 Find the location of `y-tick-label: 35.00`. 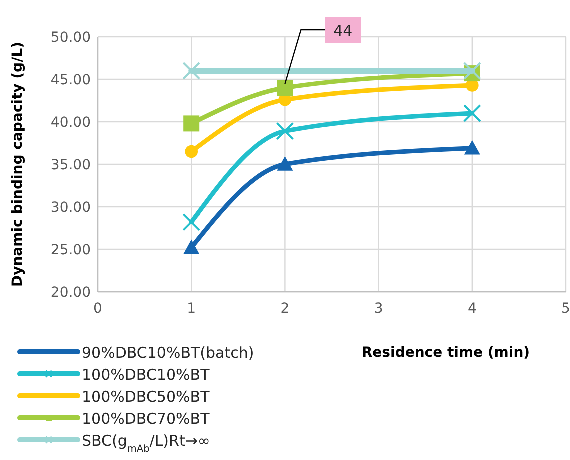

y-tick-label: 35.00 is located at coordinates (70, 166).